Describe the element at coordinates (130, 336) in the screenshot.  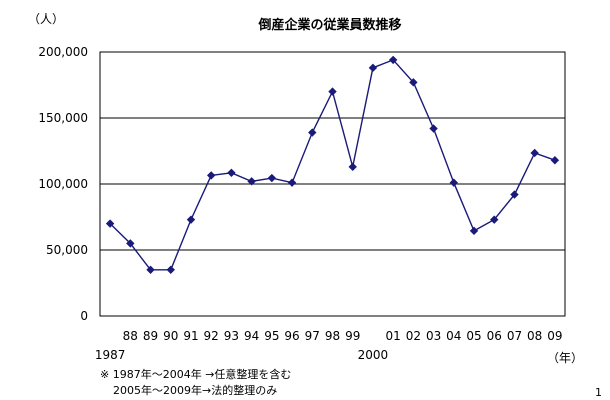
I see `x-tick-label: 88` at that location.